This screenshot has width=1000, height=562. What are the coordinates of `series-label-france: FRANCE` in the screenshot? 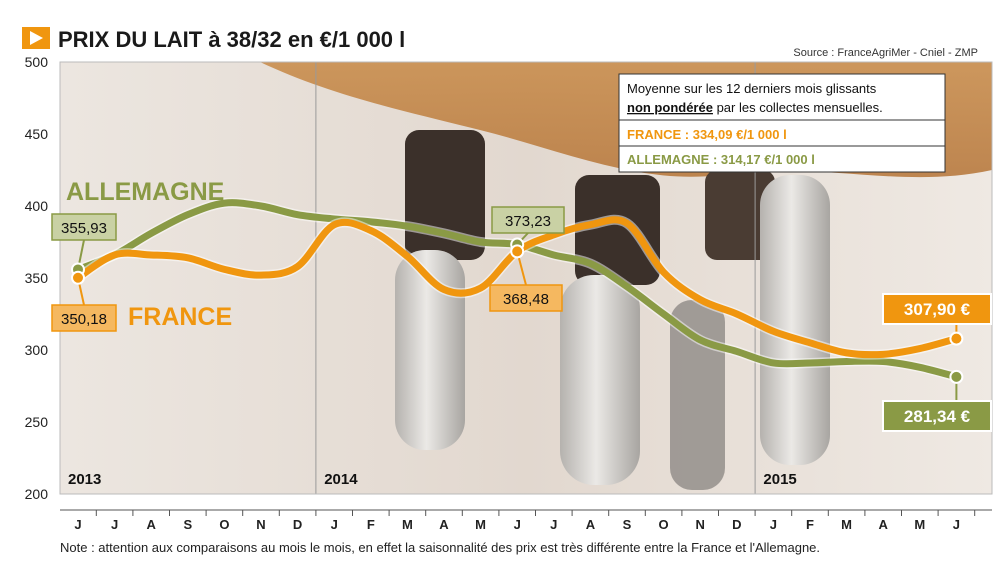 It's located at (180, 317).